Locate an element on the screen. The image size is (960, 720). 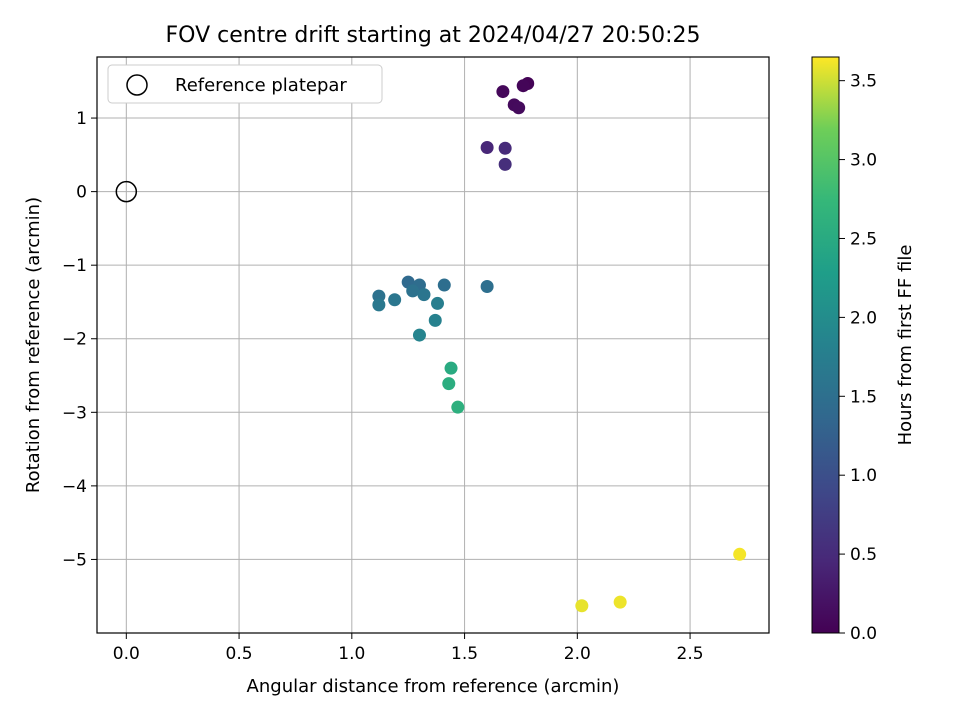
reference-platepar-marker is located at coordinates (126, 191).